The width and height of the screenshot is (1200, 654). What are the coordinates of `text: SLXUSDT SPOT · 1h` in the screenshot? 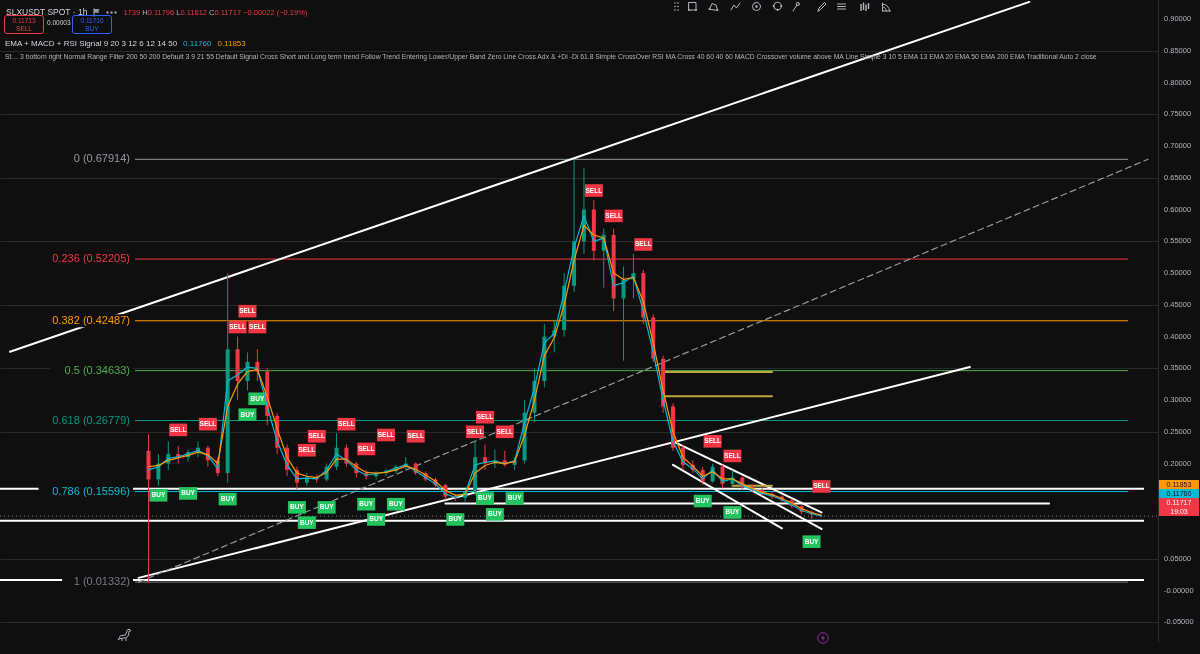 It's located at (47, 12).